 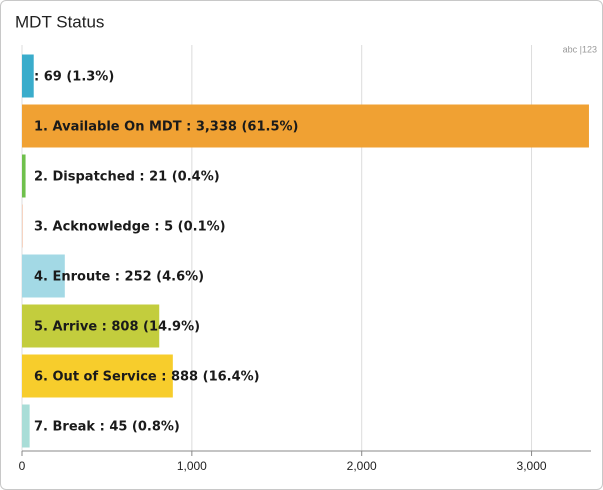 What do you see at coordinates (166, 127) in the screenshot?
I see `bar-label: 1. Available On MDT : 3,338 (61.5%)` at bounding box center [166, 127].